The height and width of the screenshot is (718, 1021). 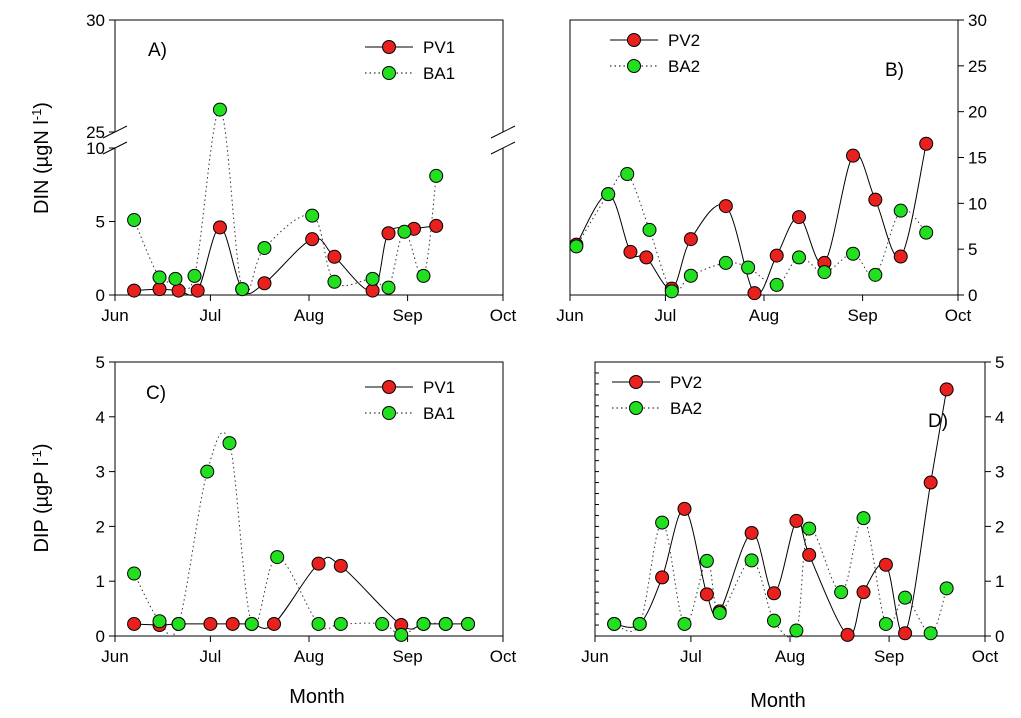 What do you see at coordinates (157, 50) in the screenshot?
I see `panel-label: A)` at bounding box center [157, 50].